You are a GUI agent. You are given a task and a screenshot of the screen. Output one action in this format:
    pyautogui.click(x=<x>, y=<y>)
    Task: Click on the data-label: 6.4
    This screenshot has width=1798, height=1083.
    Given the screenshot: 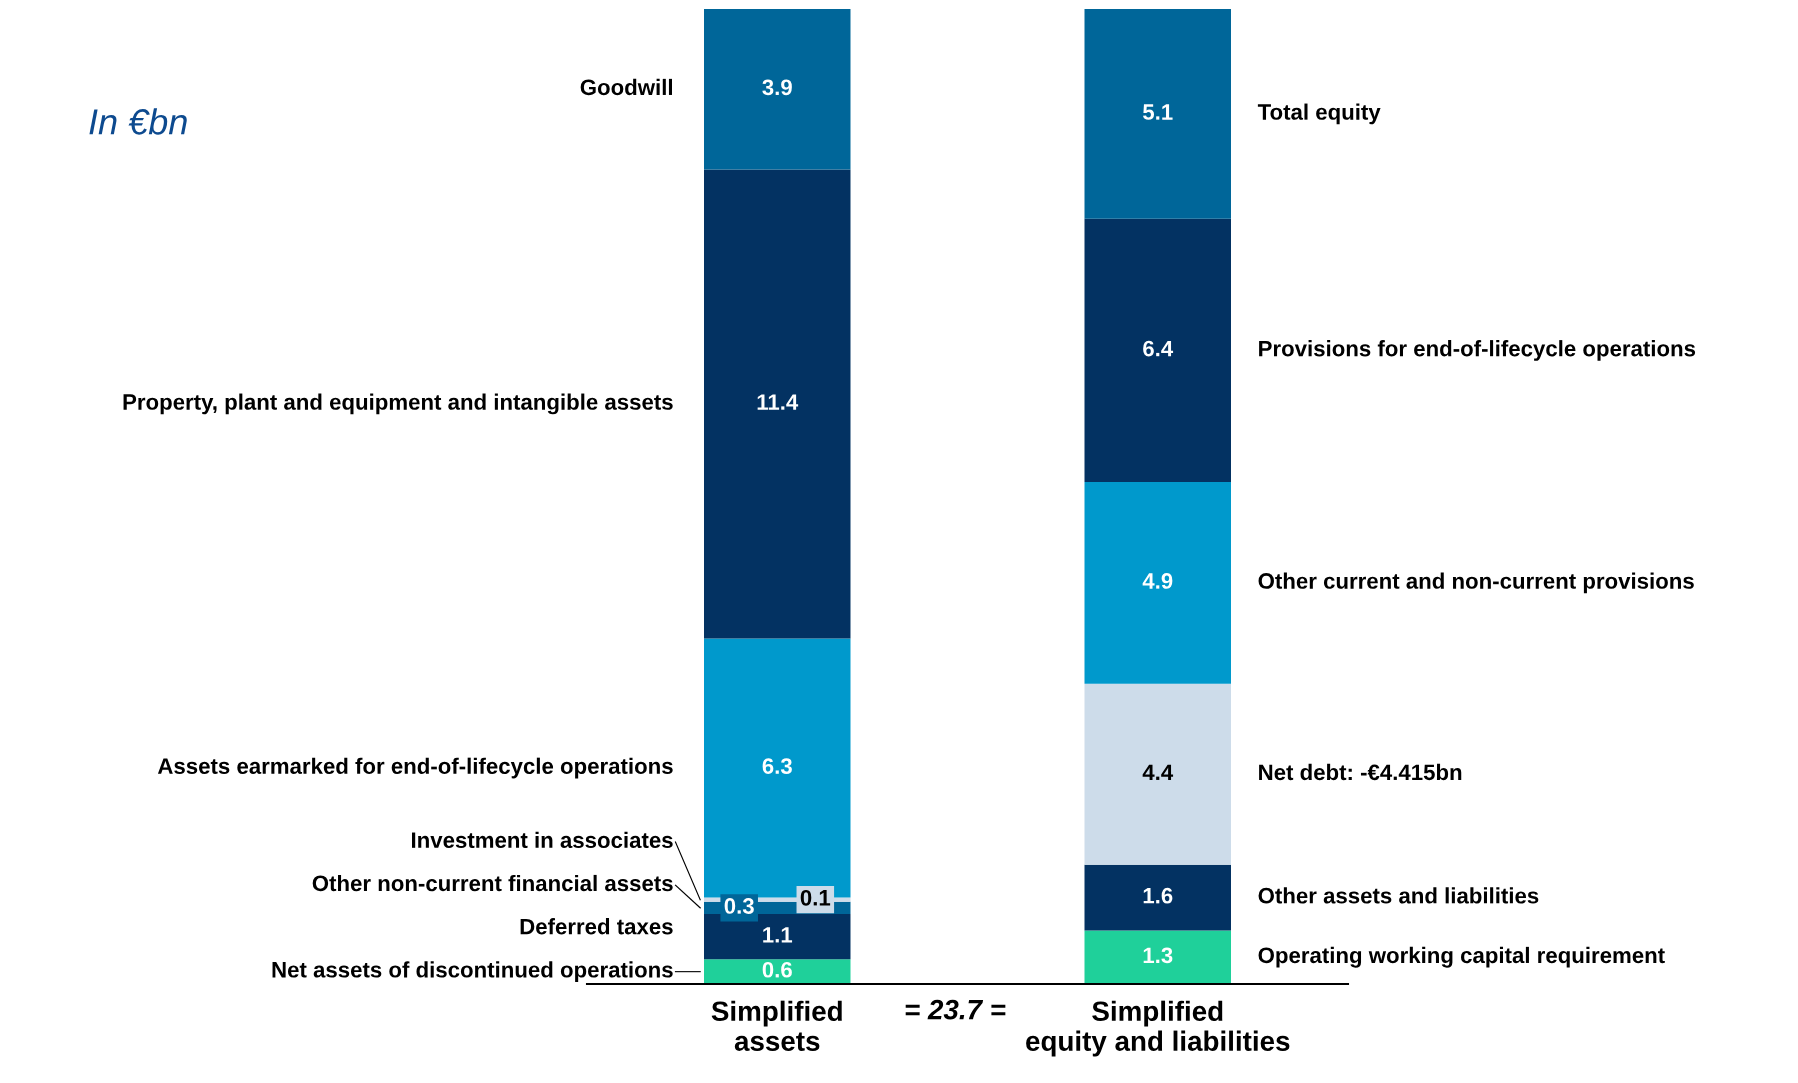 What is the action you would take?
    pyautogui.click(x=1158, y=348)
    